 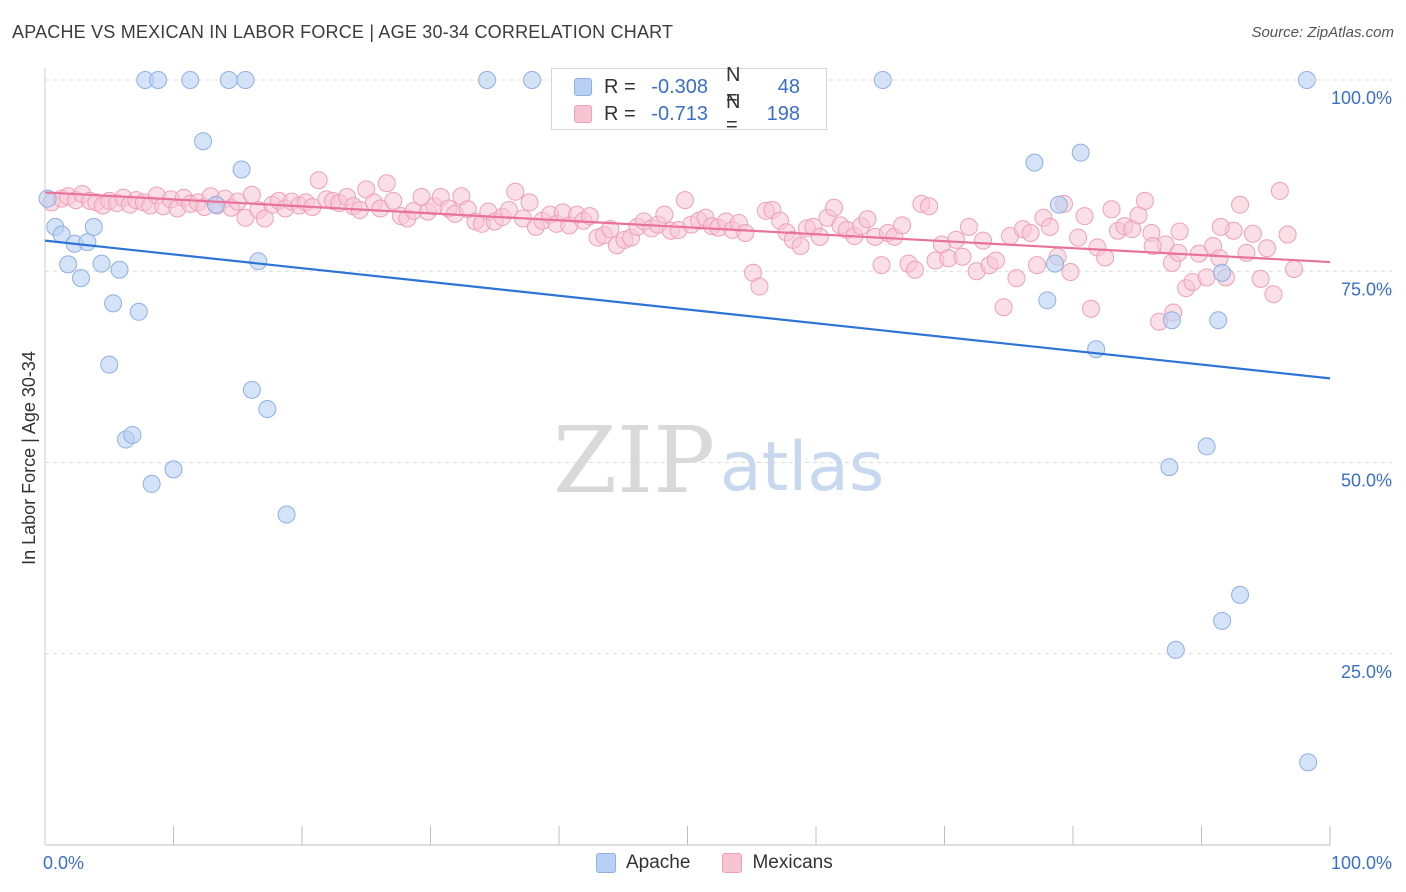 I want to click on watermark: ZIP atlas, so click(x=718, y=460).